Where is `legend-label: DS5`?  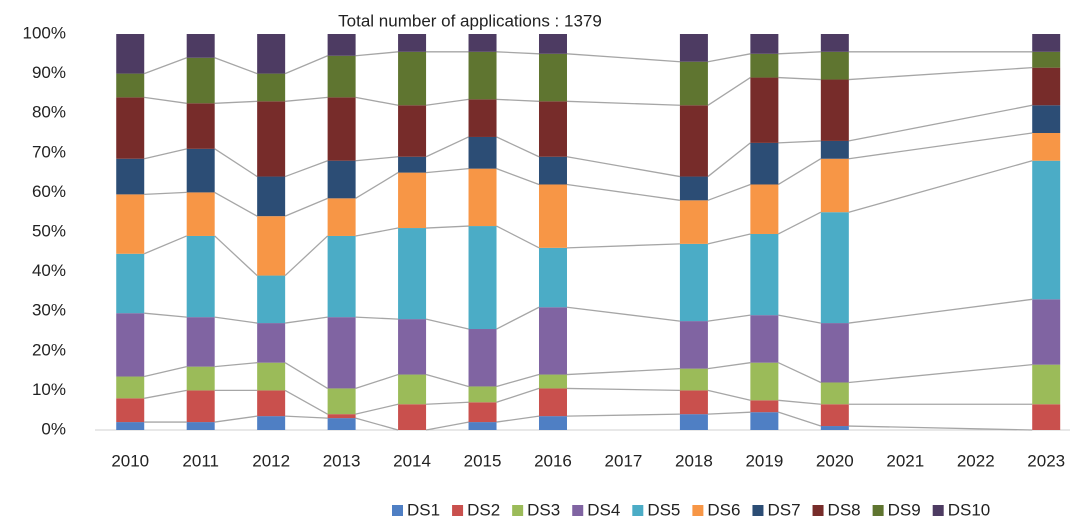 legend-label: DS5 is located at coordinates (663, 509).